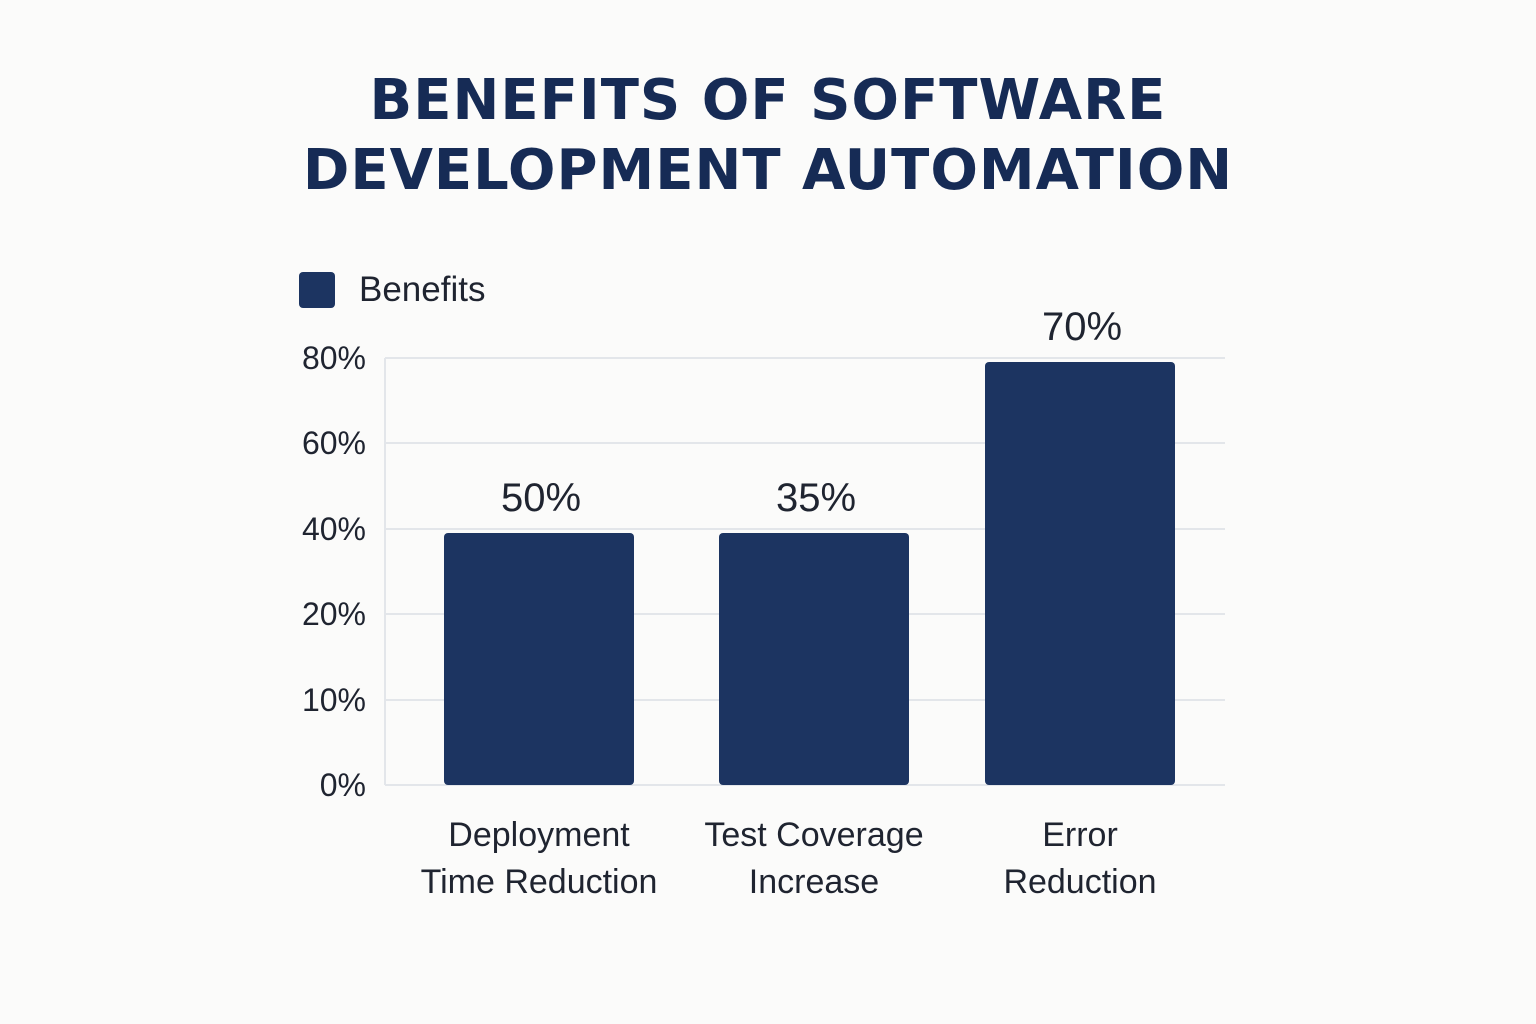 Image resolution: width=1536 pixels, height=1024 pixels. What do you see at coordinates (334, 443) in the screenshot?
I see `y-tick-label: 60%` at bounding box center [334, 443].